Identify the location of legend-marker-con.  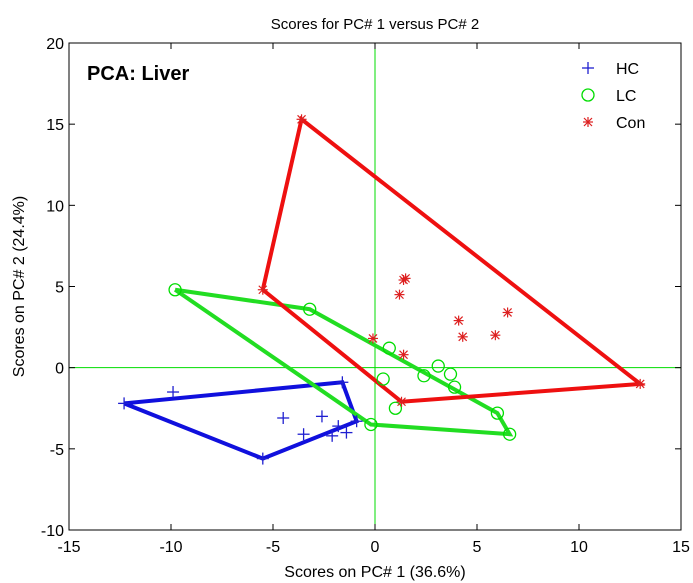
(588, 122).